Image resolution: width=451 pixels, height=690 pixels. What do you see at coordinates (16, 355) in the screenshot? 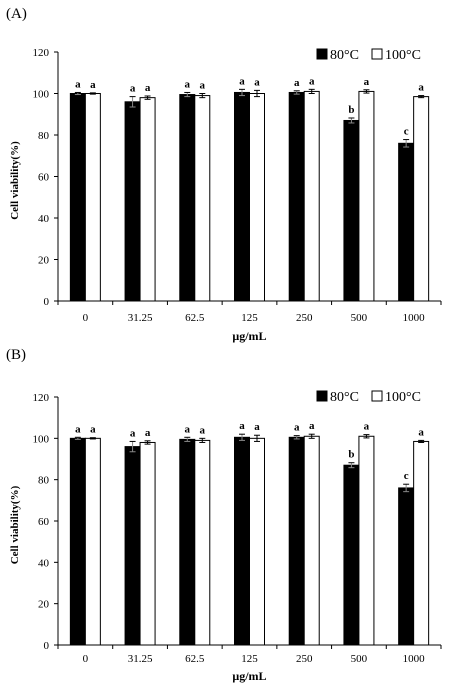
I see `panel-label-b: (B)` at bounding box center [16, 355].